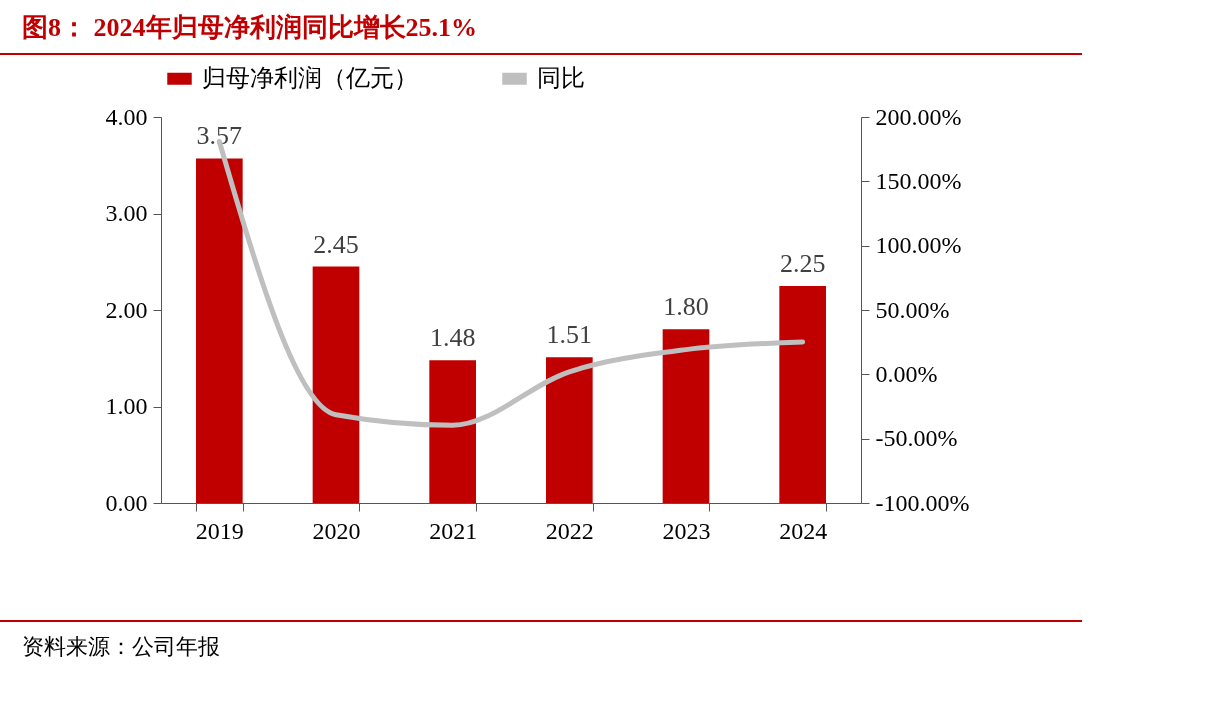 The image size is (1210, 715). What do you see at coordinates (126, 502) in the screenshot?
I see `y-tick-label: 0.00` at bounding box center [126, 502].